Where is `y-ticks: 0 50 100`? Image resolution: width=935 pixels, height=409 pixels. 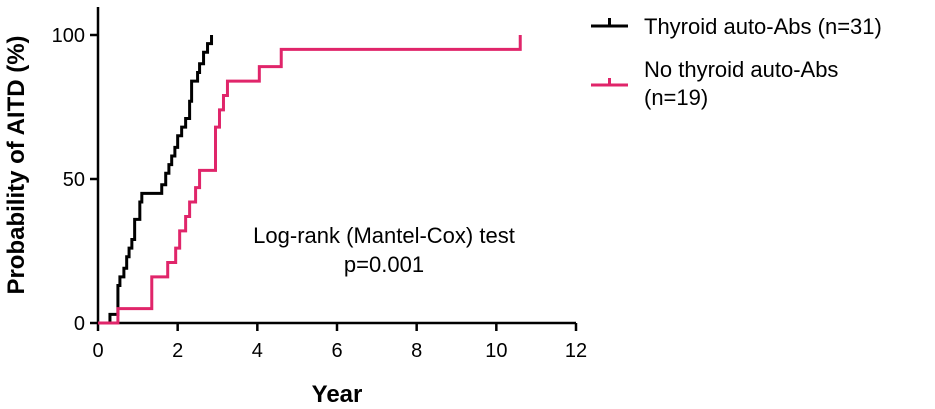
y-ticks: 0 50 100 is located at coordinates (75, 180).